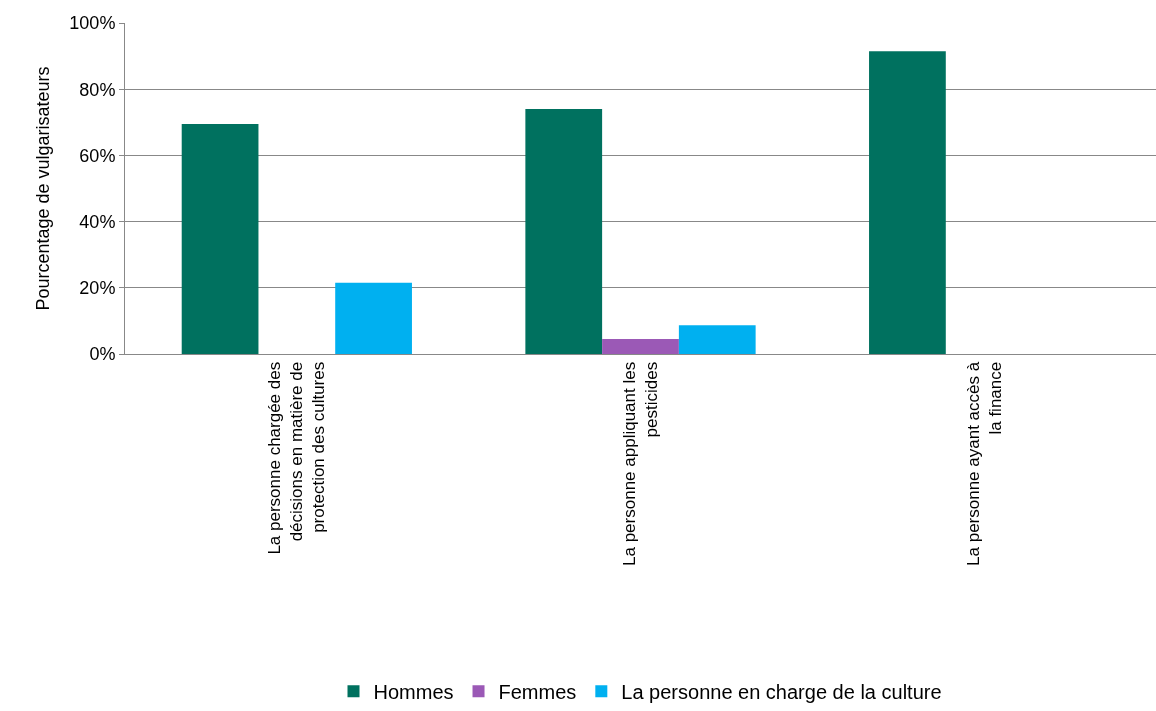  Describe the element at coordinates (781, 692) in the screenshot. I see `legend-label: La personne en charge de la culture` at that location.